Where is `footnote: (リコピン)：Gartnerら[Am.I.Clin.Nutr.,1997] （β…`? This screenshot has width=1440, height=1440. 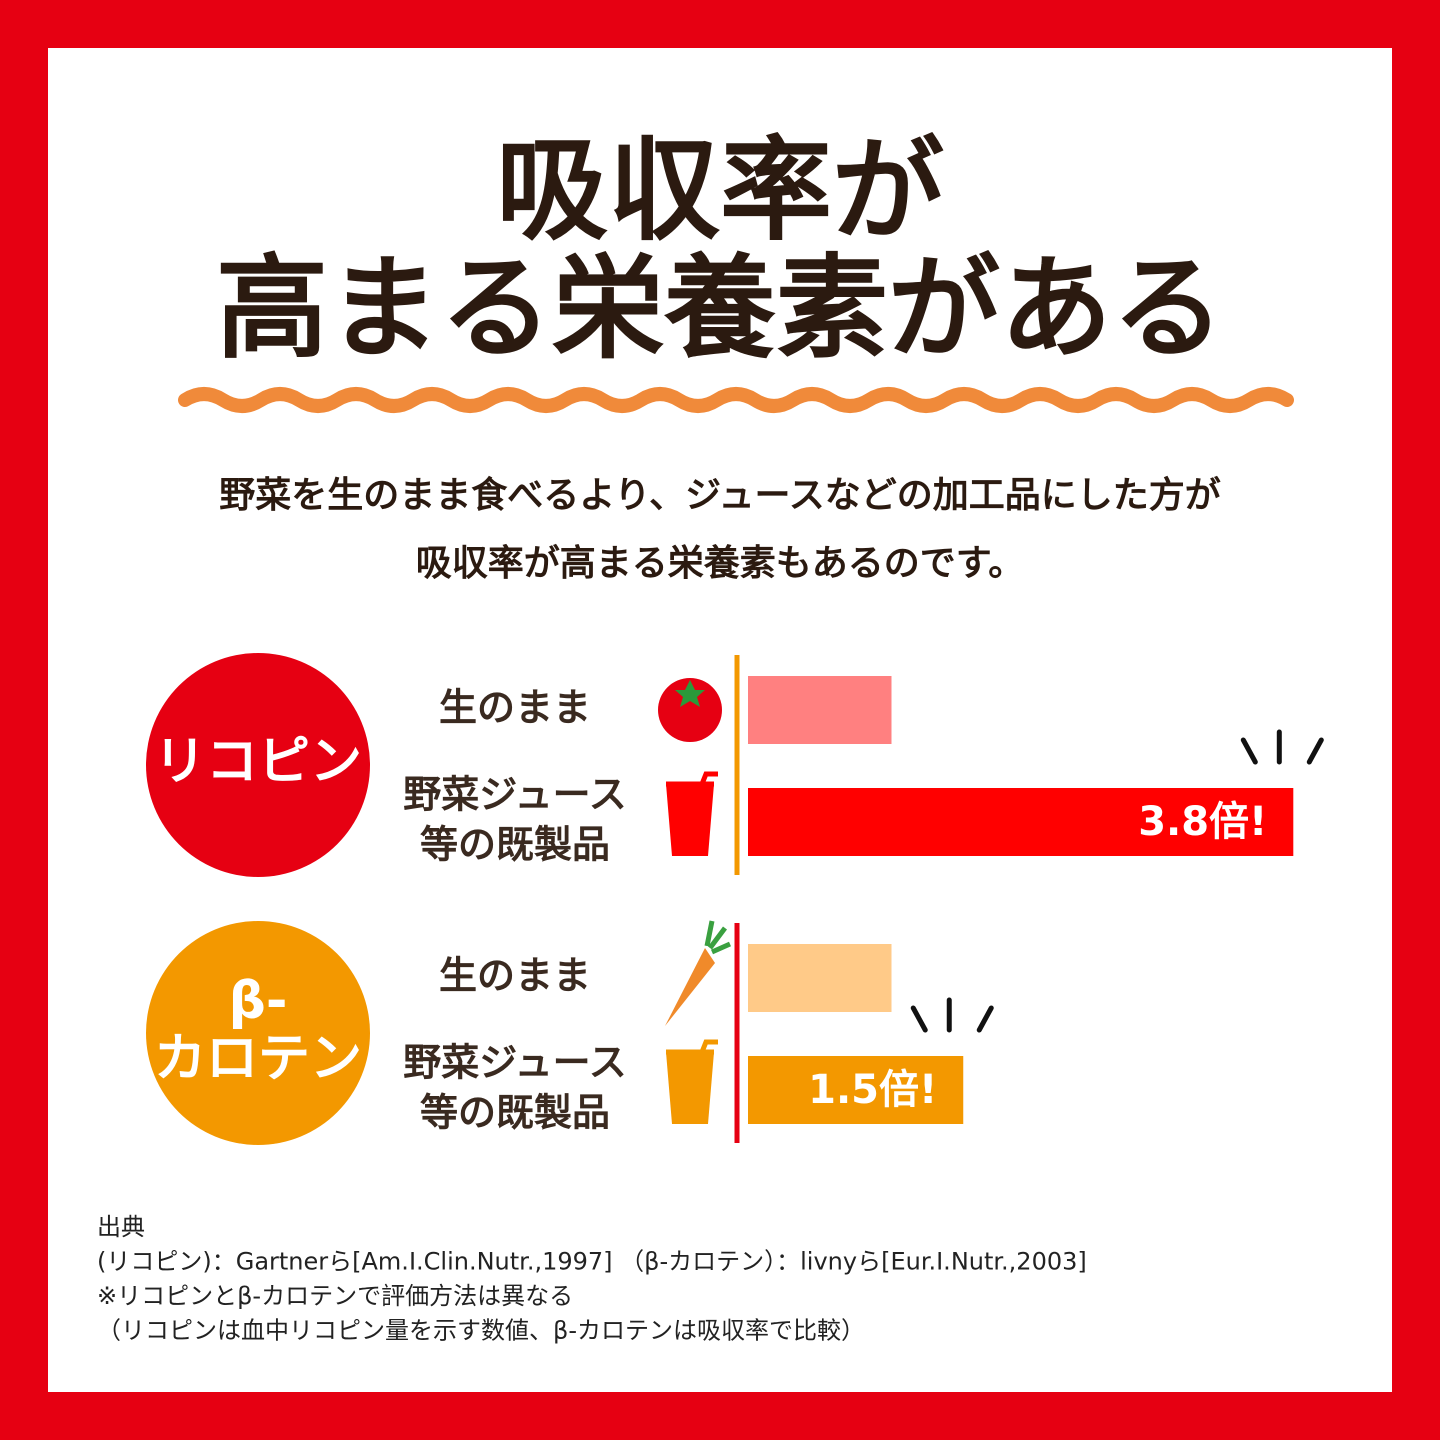 footnote: (リコピン)：Gartnerら[Am.I.Clin.Nutr.,1997] （β… is located at coordinates (592, 1262).